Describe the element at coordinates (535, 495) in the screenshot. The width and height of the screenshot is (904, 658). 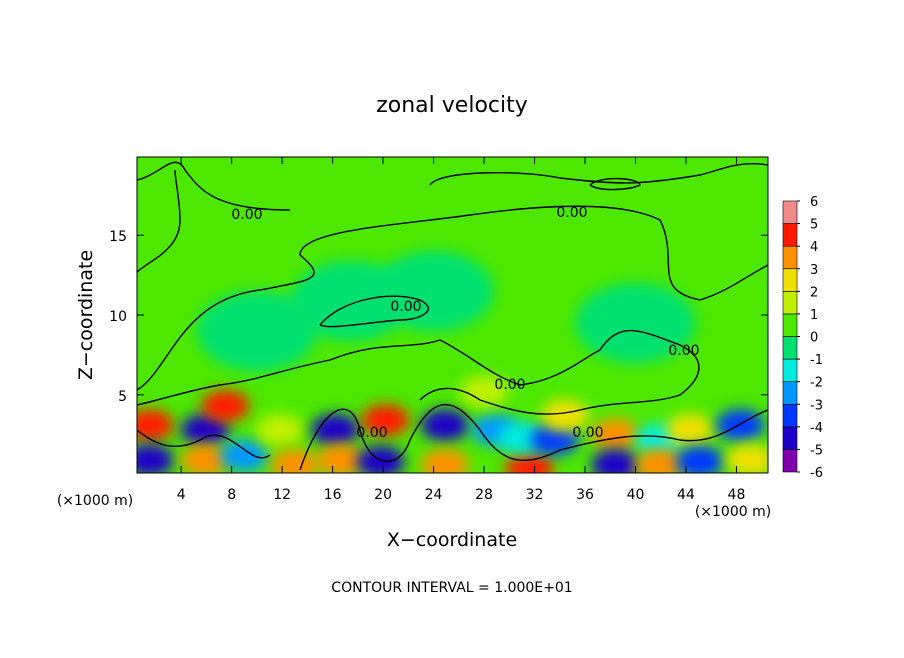
I see `x-tick-label: 32` at that location.